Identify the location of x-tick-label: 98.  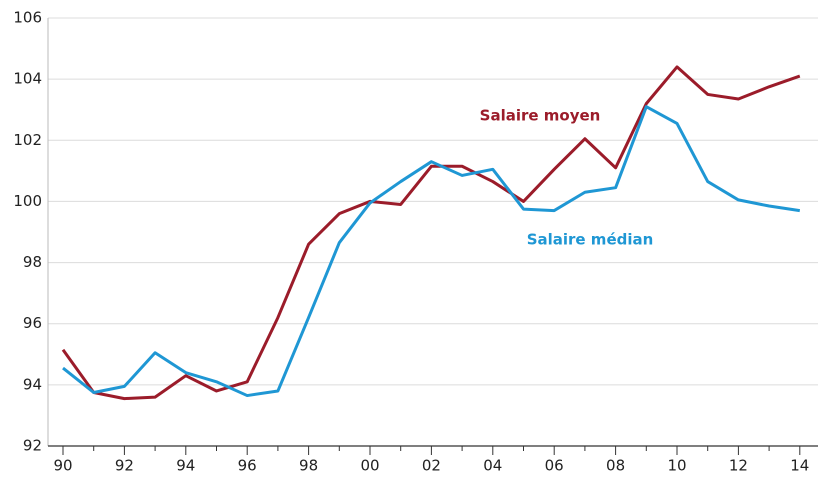
(308, 466).